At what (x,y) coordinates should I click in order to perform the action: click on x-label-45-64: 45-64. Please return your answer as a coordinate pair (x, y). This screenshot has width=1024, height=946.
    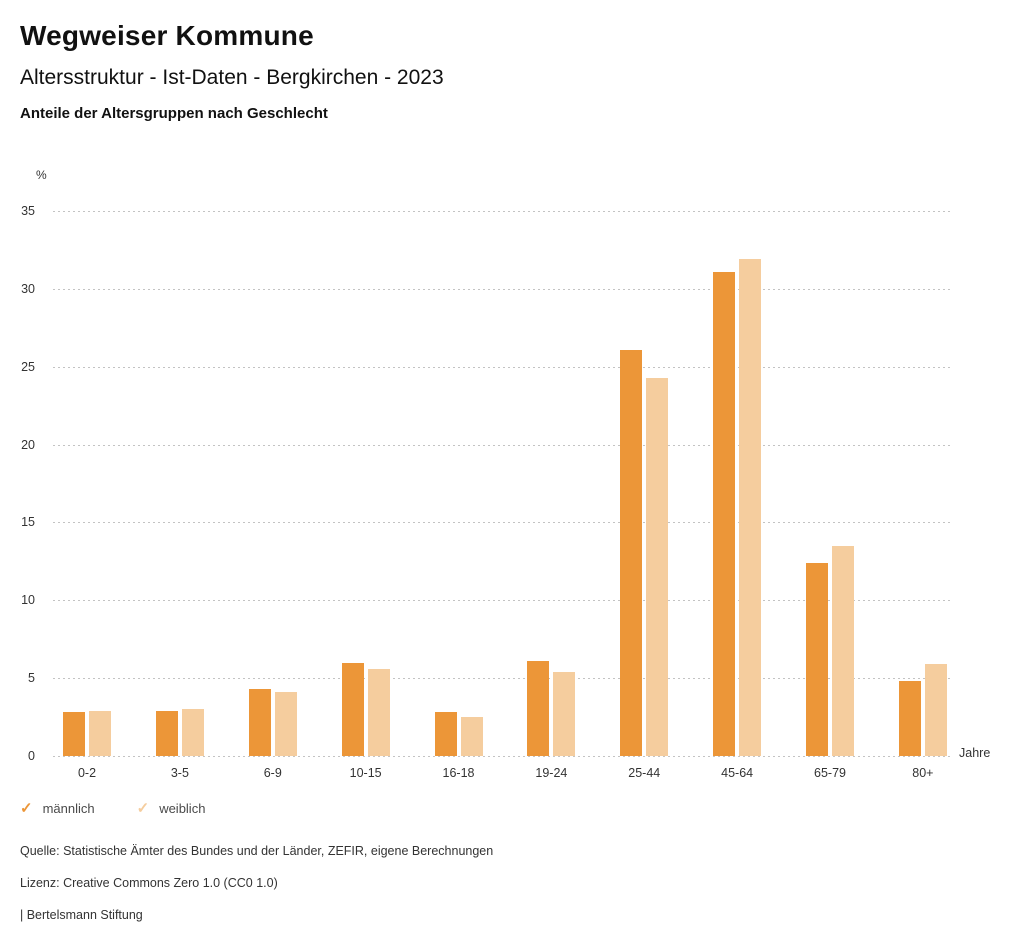
    Looking at the image, I should click on (737, 773).